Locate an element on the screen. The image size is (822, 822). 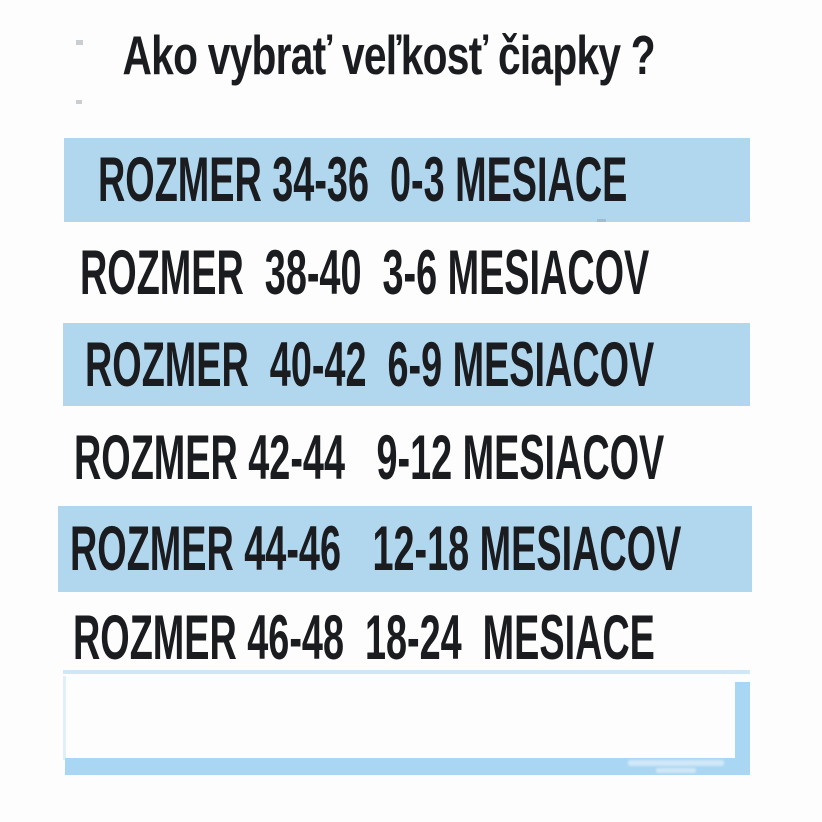
size-row-40-42: ROZMER 40-42 6-9 MESIACOV is located at coordinates (406, 364).